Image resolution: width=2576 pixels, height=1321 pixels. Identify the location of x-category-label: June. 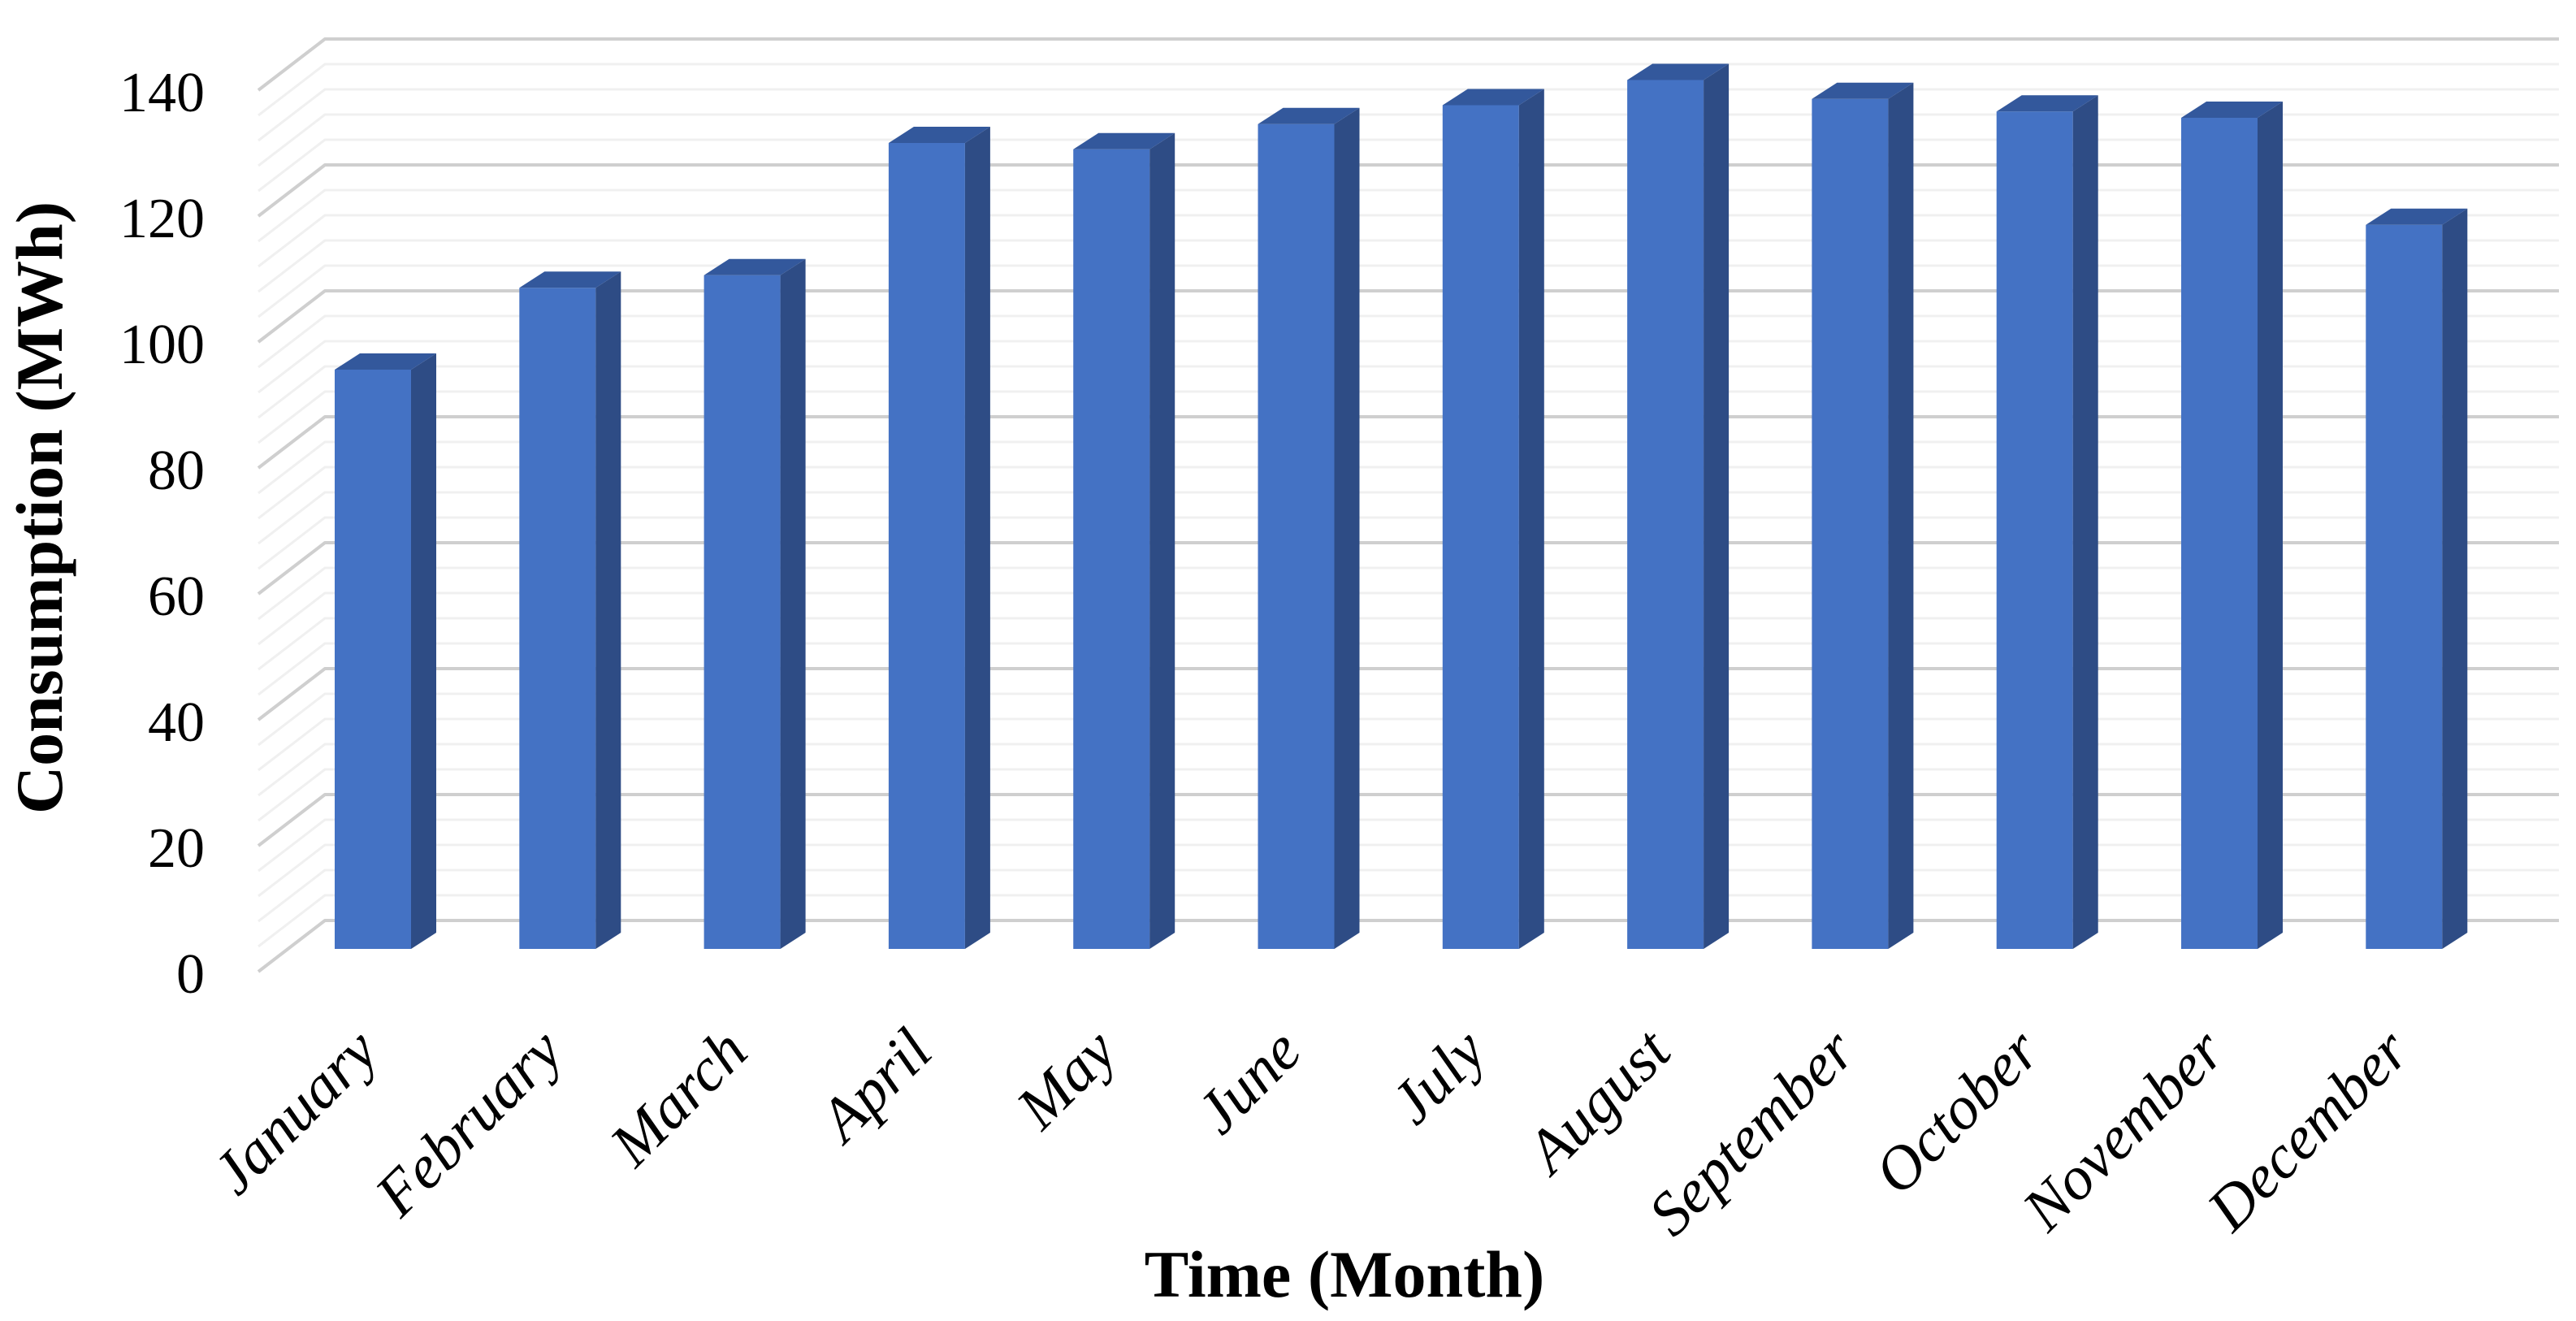
(1249, 1081).